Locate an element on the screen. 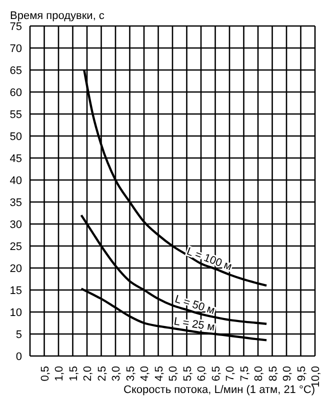 The image size is (331, 398). x-tick-label: 7,5 is located at coordinates (244, 374).